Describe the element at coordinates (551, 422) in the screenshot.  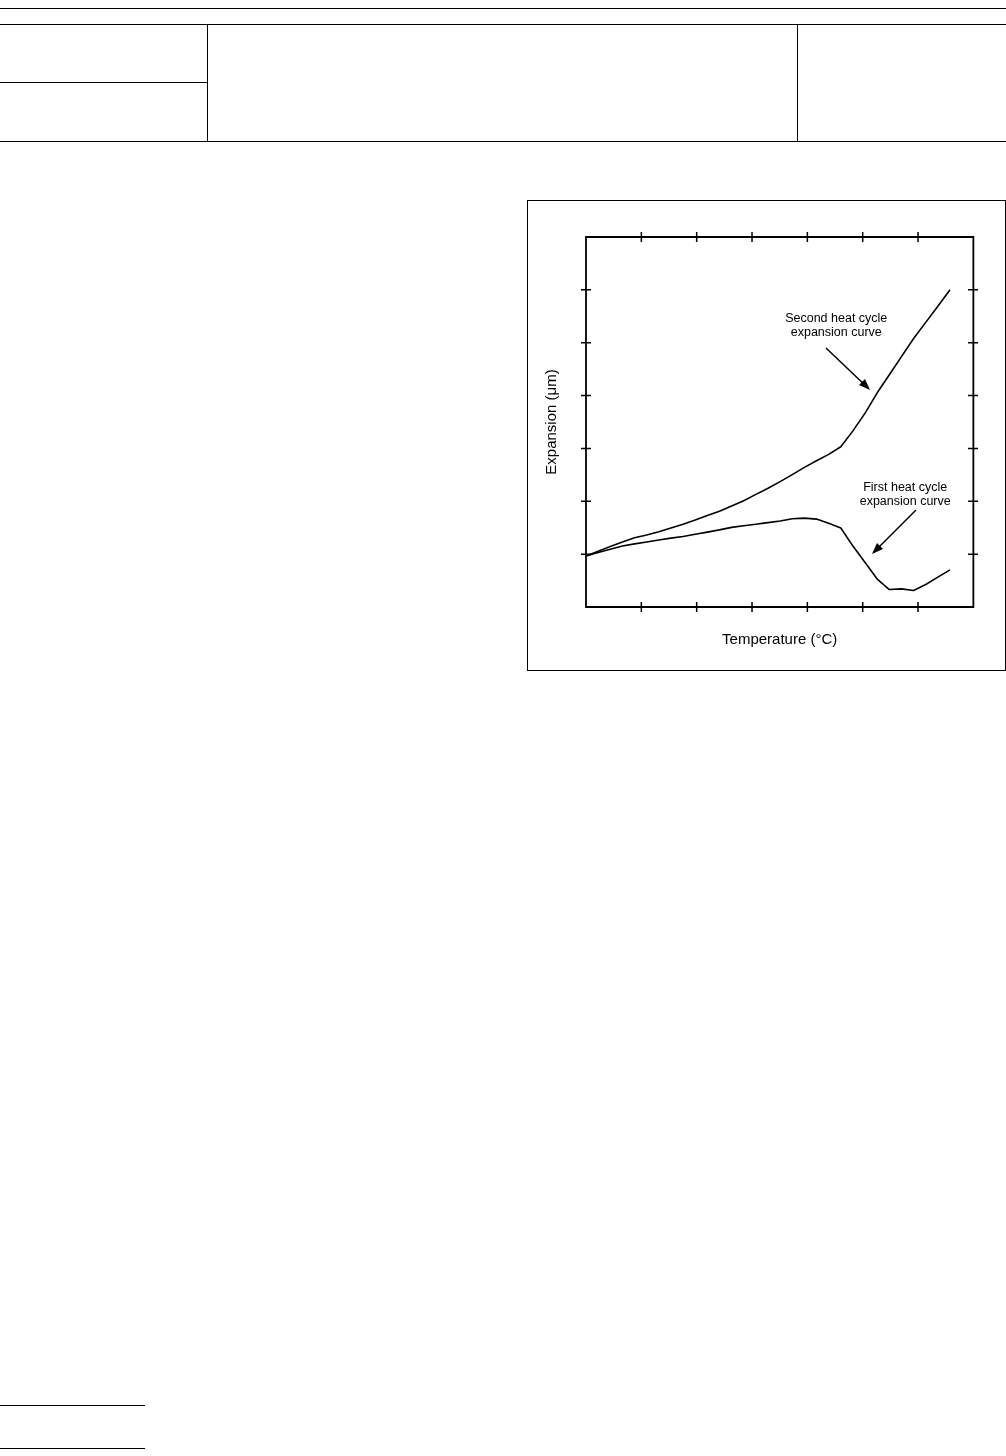
I see `y-axis-title: Expansion (μm)` at that location.